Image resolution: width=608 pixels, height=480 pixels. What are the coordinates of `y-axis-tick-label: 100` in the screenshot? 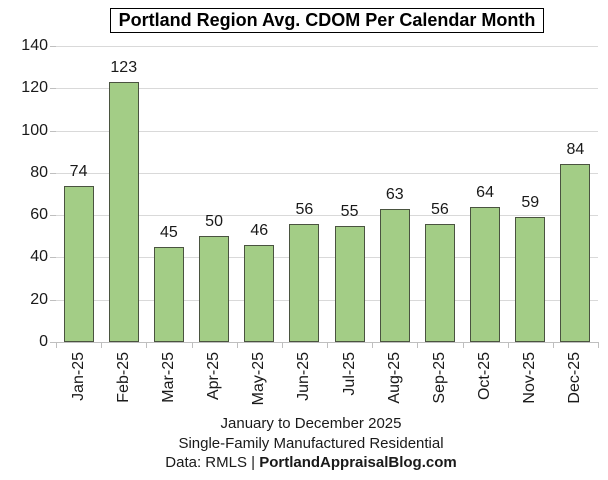 It's located at (34, 130).